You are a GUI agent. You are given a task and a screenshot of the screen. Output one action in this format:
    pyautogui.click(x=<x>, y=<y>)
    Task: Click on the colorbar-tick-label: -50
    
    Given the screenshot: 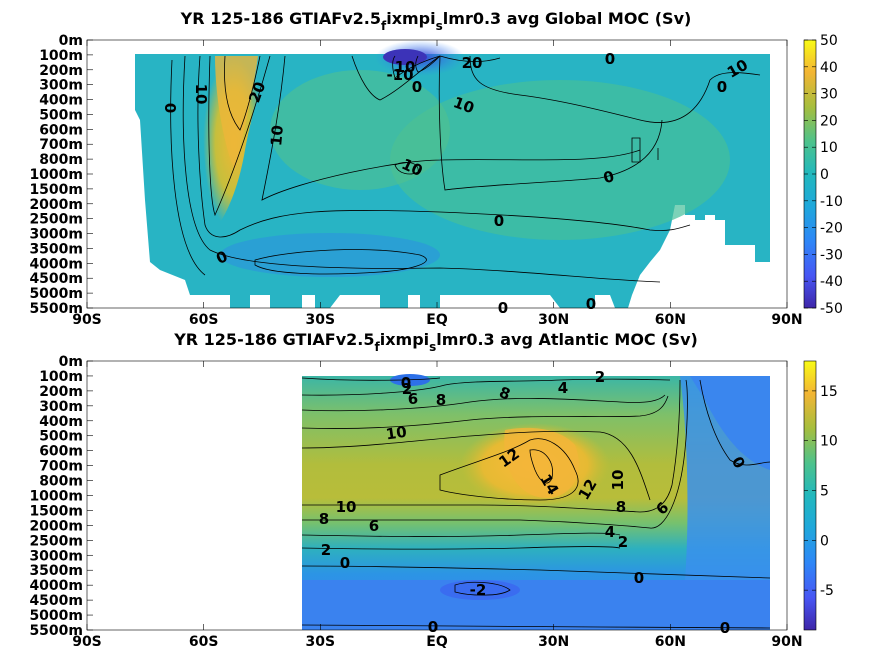 What is the action you would take?
    pyautogui.click(x=831, y=309)
    